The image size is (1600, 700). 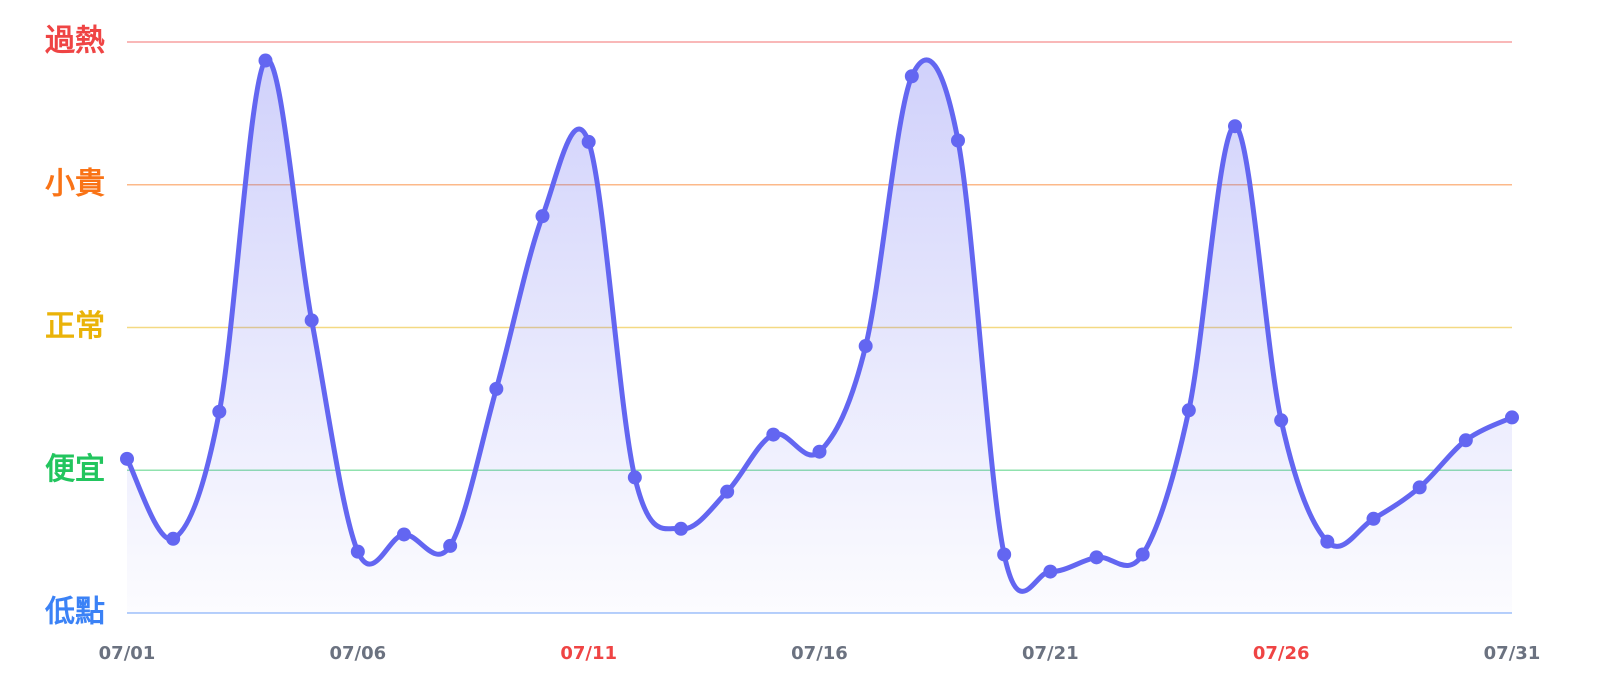 I want to click on x-tick-label: 07/26, so click(x=1281, y=653).